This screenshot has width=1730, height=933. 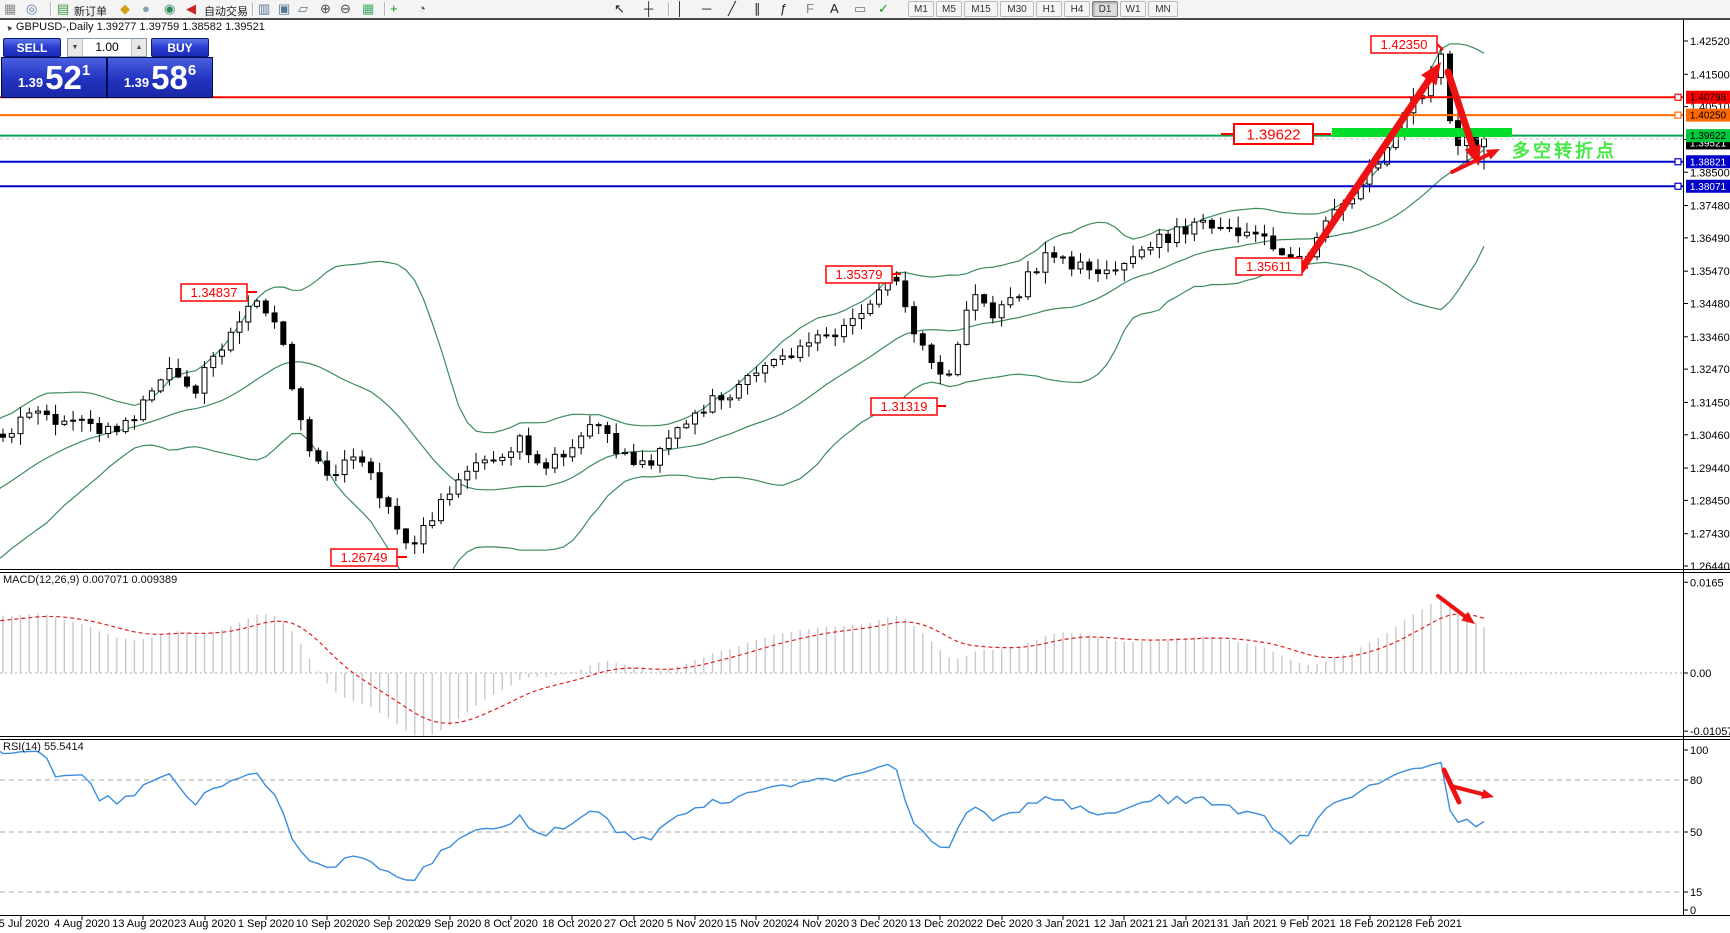 What do you see at coordinates (1710, 469) in the screenshot?
I see `svg-text: 1.29440` at bounding box center [1710, 469].